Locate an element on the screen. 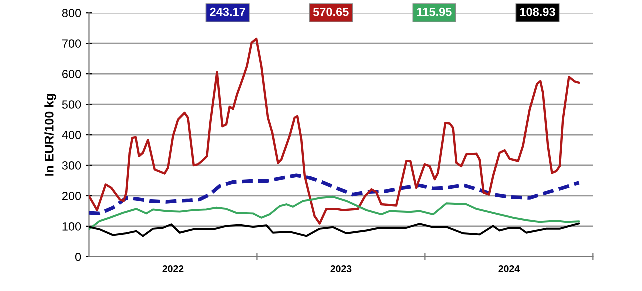 This screenshot has height=291, width=642. text: 243.17 is located at coordinates (228, 12).